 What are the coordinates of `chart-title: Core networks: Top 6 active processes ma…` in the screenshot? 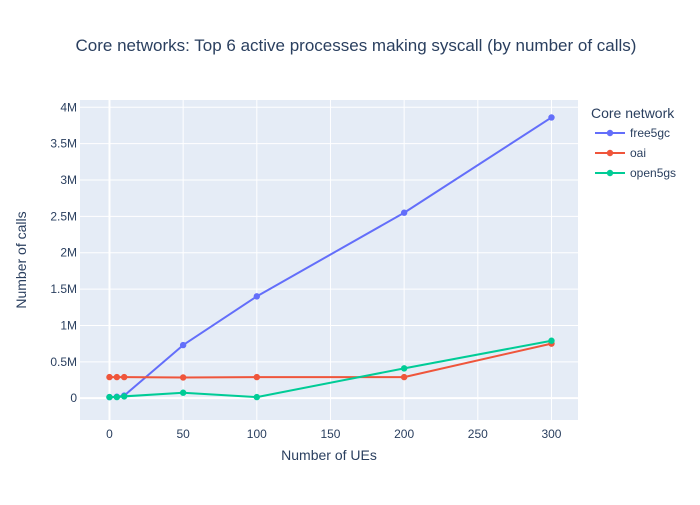 It's located at (356, 45).